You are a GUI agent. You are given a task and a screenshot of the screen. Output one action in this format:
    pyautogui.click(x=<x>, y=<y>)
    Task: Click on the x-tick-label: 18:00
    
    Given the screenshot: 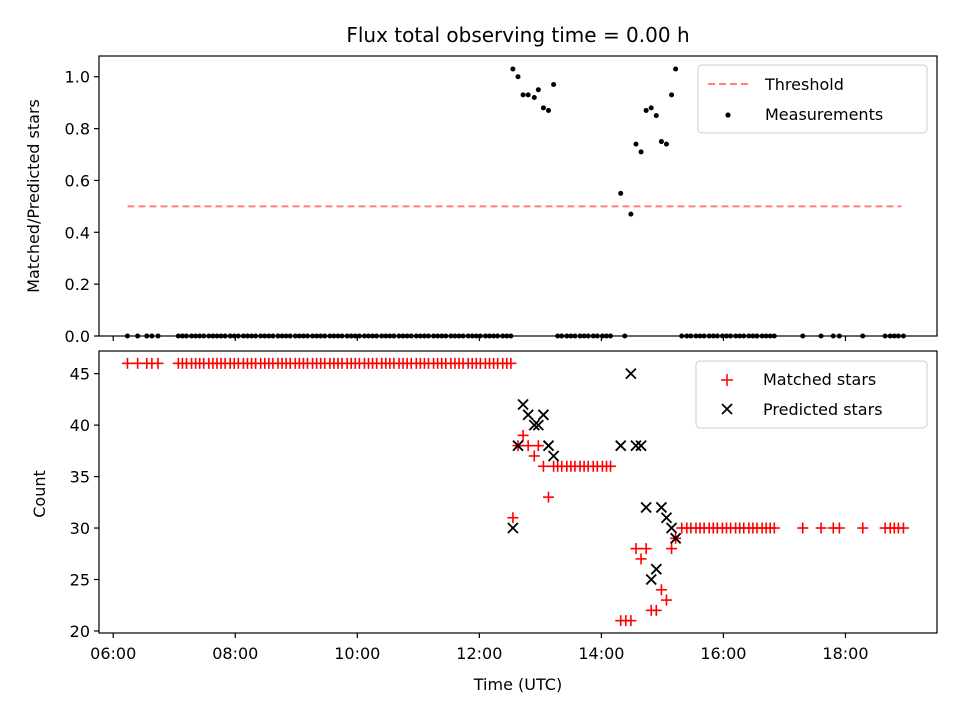 What is the action you would take?
    pyautogui.click(x=845, y=653)
    